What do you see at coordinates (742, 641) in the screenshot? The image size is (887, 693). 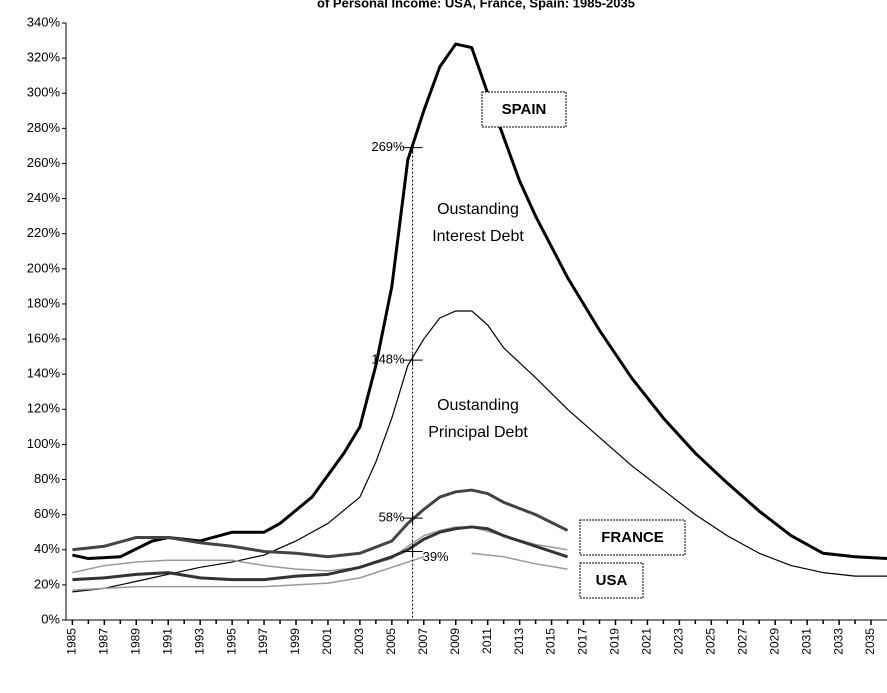 I see `x-tick-label: 2027` at bounding box center [742, 641].